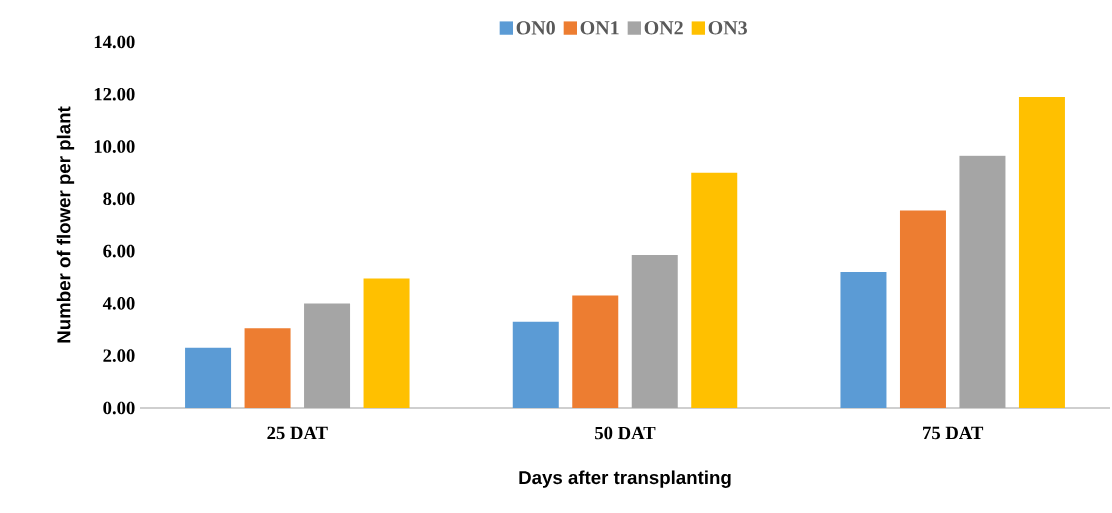  I want to click on y-tick-label: 6.00, so click(119, 251).